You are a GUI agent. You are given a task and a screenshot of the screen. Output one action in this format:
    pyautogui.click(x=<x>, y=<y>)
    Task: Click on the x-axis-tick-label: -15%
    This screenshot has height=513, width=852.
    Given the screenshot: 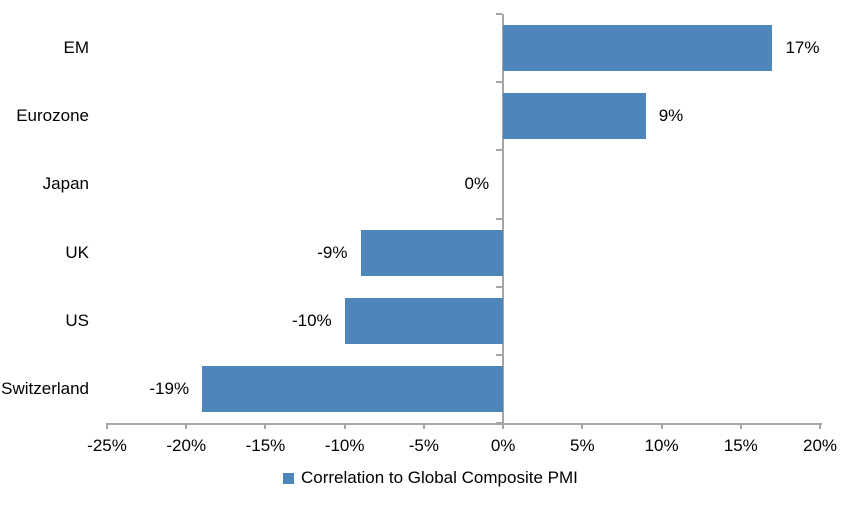 What is the action you would take?
    pyautogui.click(x=265, y=445)
    